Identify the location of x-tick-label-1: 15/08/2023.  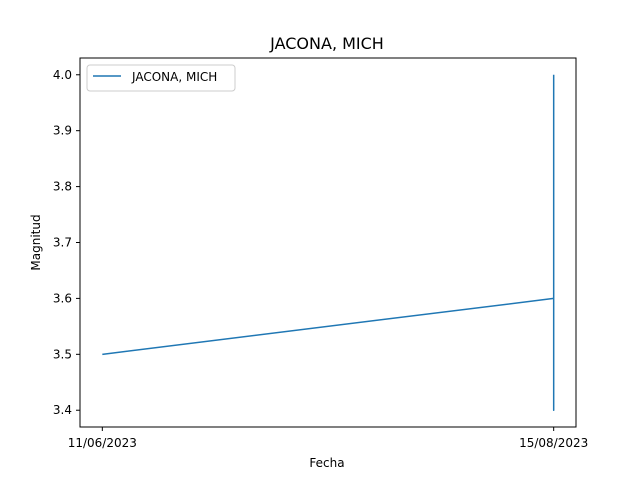
(553, 443).